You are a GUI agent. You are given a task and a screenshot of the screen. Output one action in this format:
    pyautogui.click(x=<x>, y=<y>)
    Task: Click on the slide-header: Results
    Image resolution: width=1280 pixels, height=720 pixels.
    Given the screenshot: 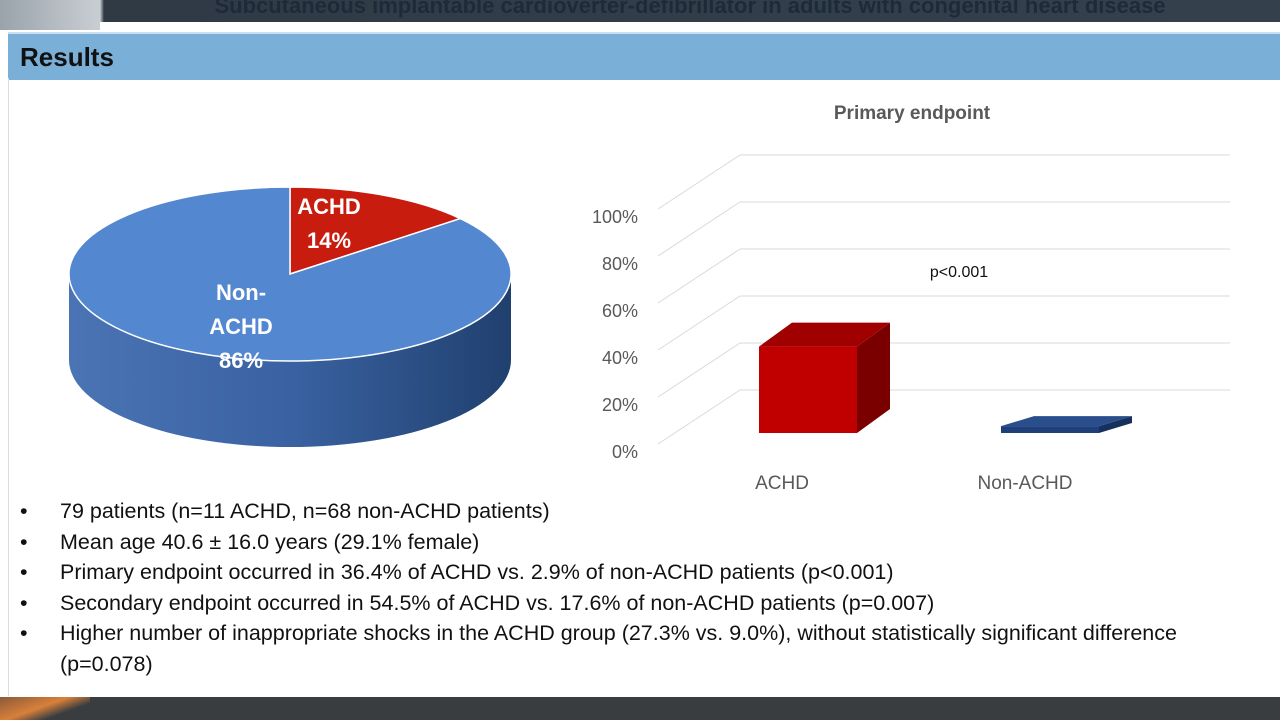 What is the action you would take?
    pyautogui.click(x=644, y=56)
    